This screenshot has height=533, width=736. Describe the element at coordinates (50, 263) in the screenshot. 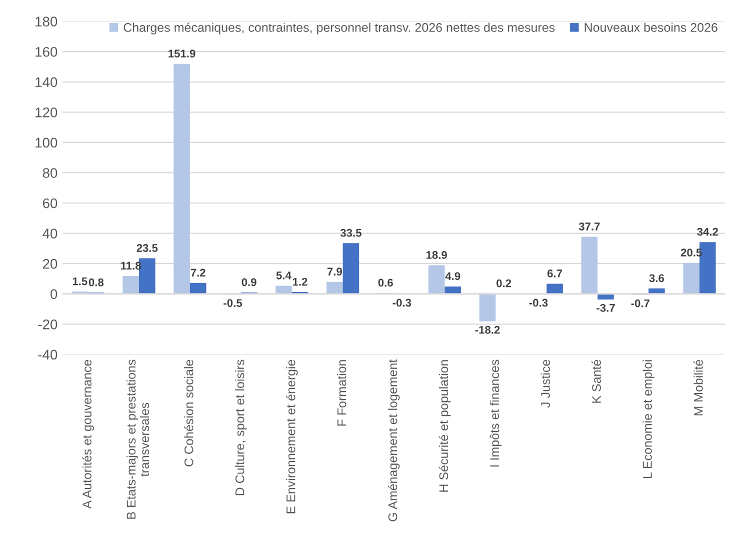

I see `y-tick-label: 20` at that location.